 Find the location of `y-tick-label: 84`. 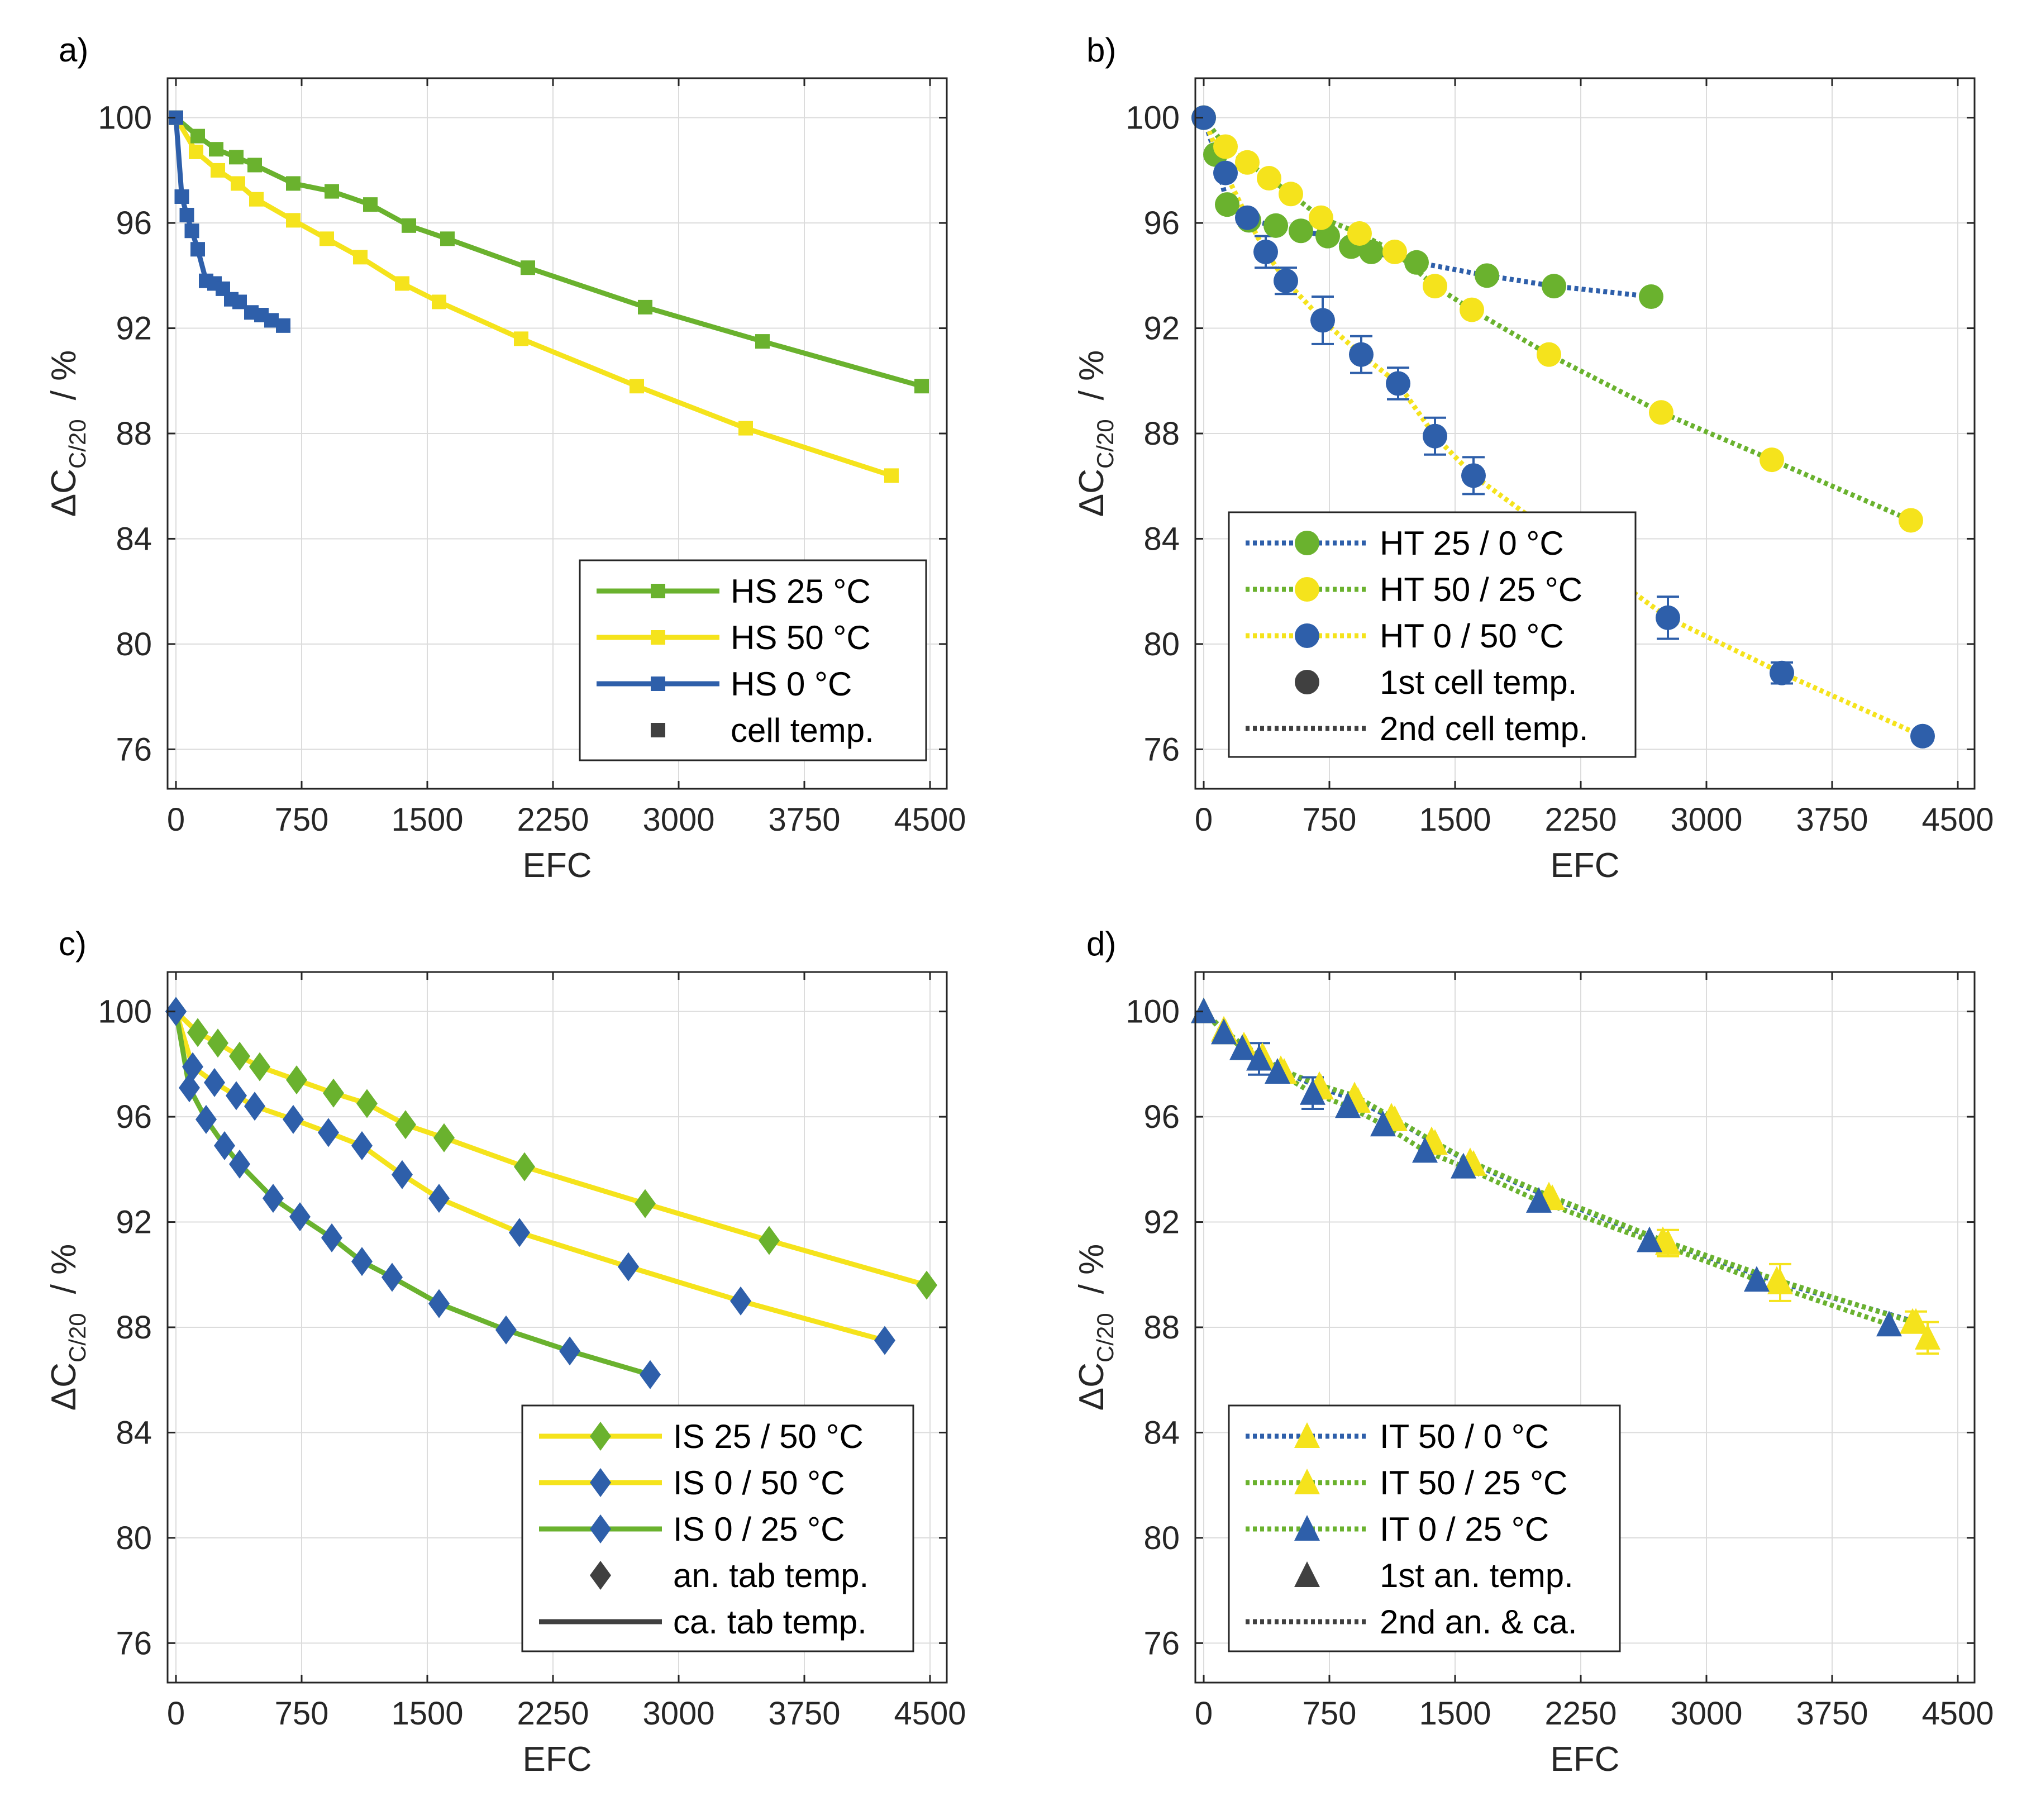

y-tick-label: 84 is located at coordinates (134, 1433).